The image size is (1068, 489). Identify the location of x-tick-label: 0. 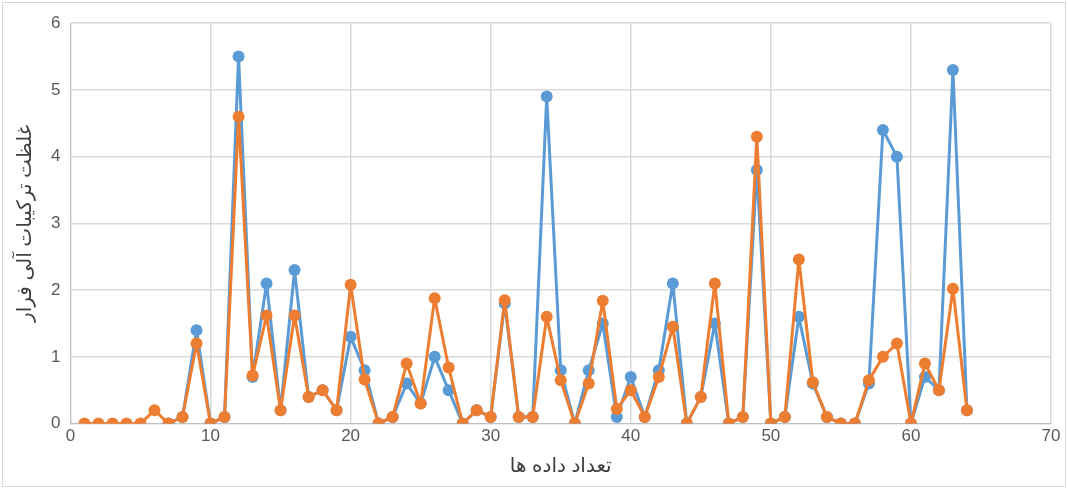
(70, 436).